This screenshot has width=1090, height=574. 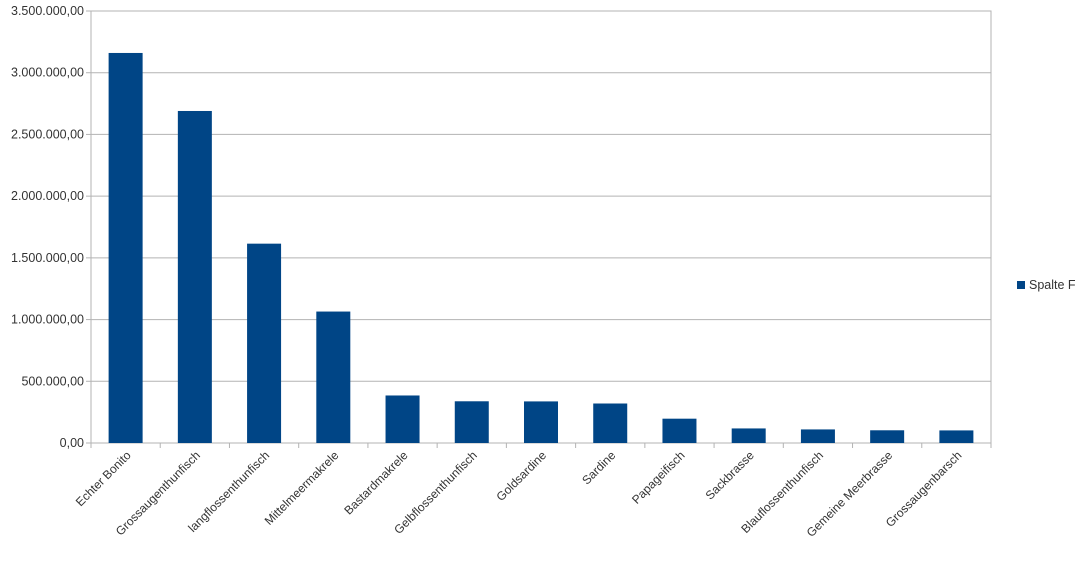 I want to click on y-tick-label: 3.500.000,00, so click(x=47, y=11).